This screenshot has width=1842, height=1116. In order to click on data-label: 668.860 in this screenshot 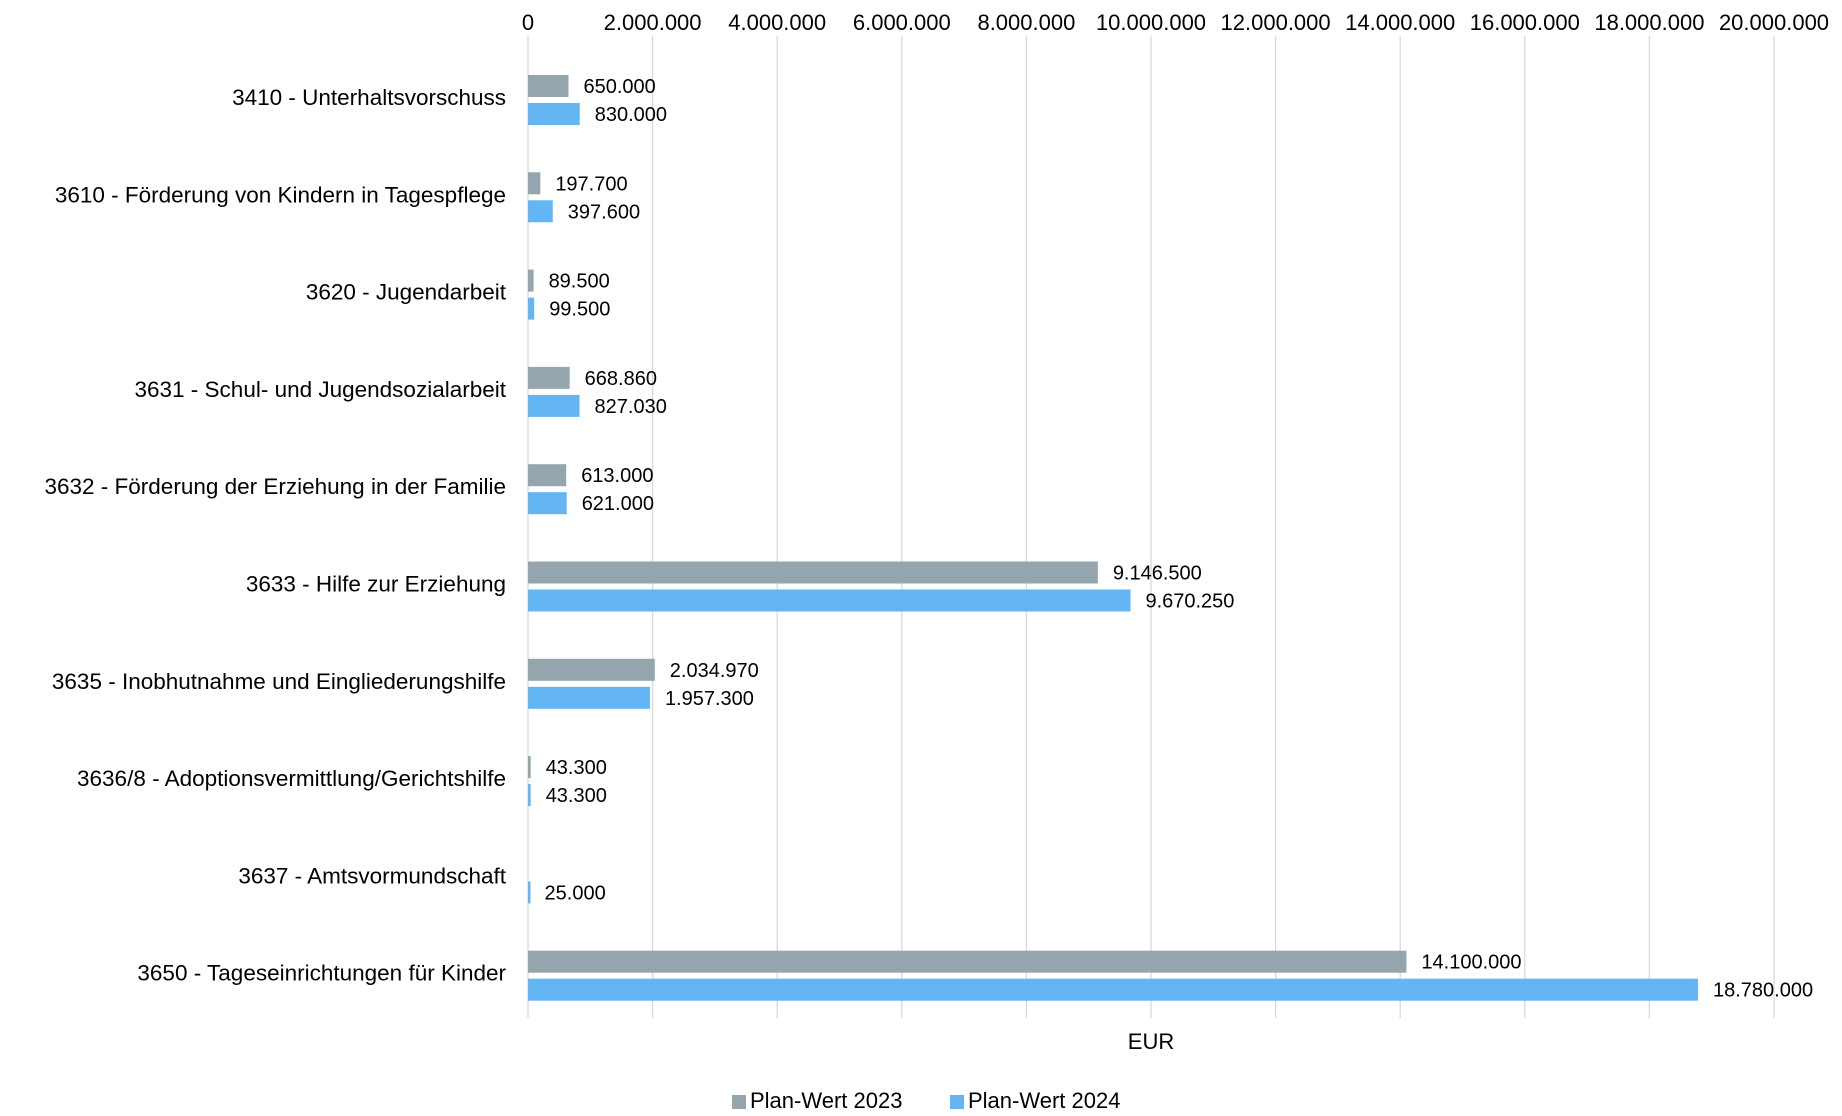, I will do `click(621, 379)`.